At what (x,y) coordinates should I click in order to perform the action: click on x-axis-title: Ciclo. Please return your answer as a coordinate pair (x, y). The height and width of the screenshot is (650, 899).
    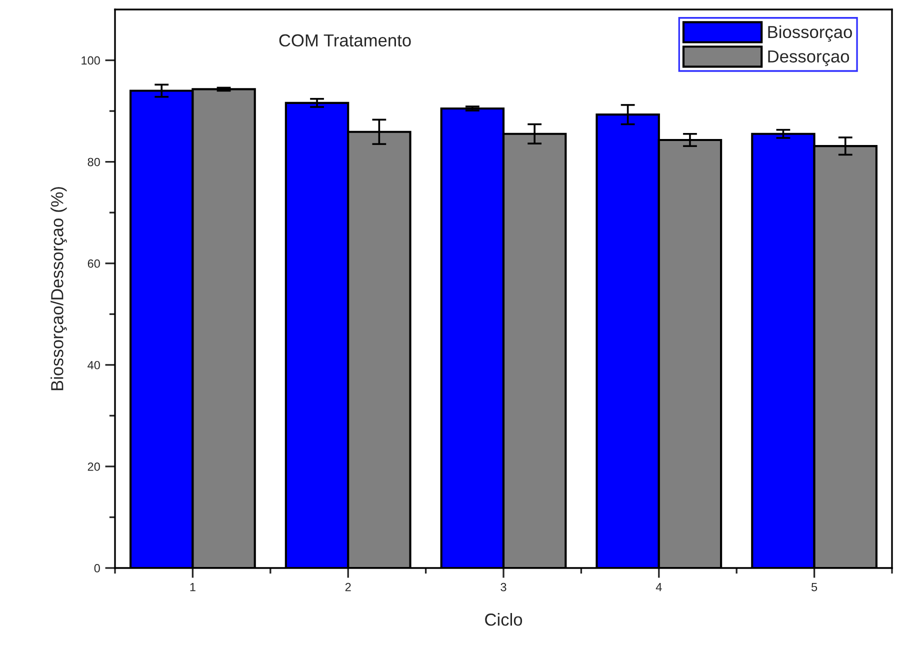
    Looking at the image, I should click on (503, 619).